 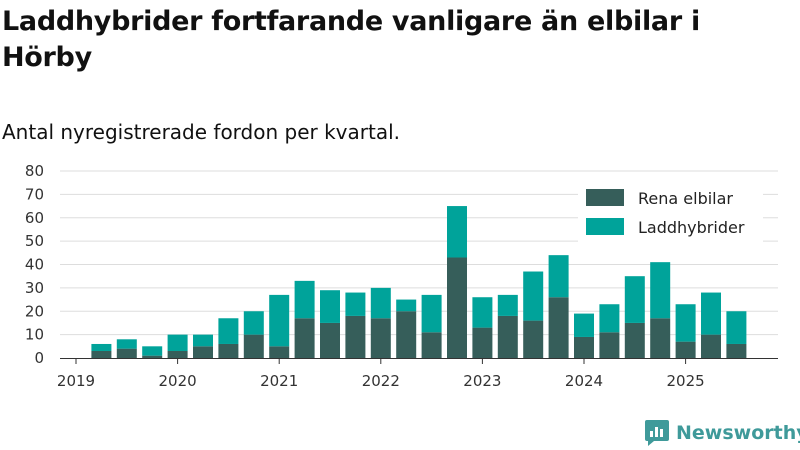 What do you see at coordinates (691, 227) in the screenshot?
I see `legend-label-laddhybrider: Laddhybrider` at bounding box center [691, 227].